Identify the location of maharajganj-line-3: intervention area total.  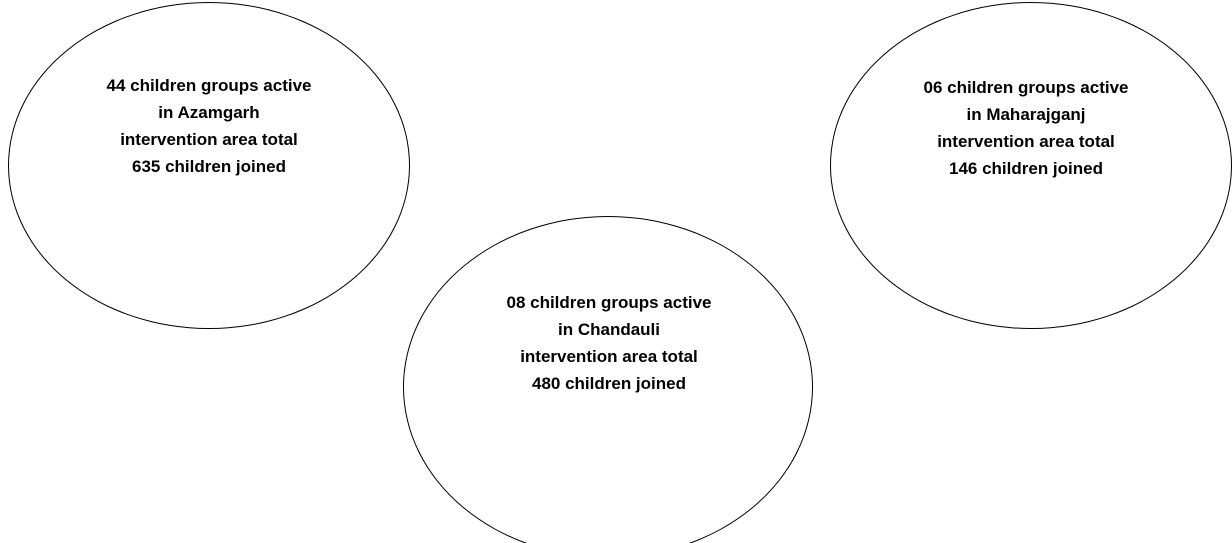
(1026, 141).